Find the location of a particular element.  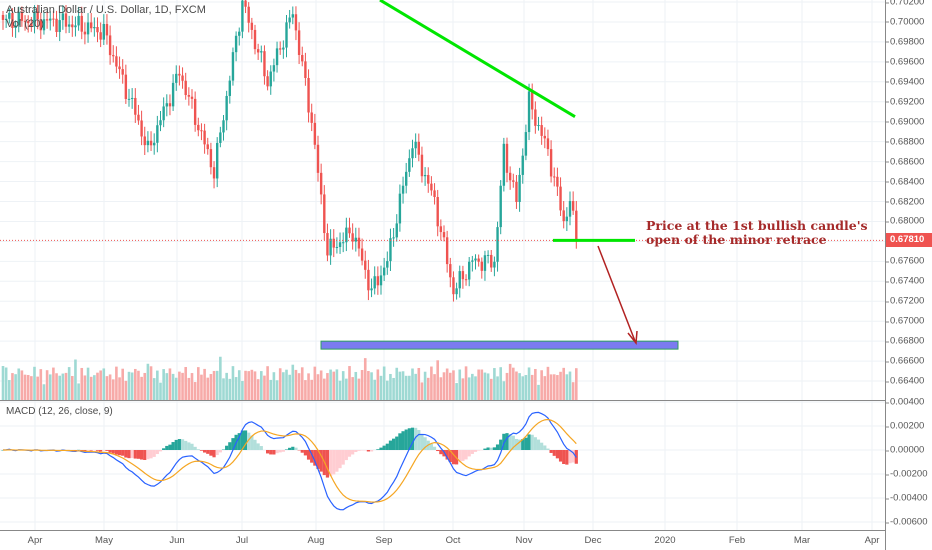

price-tick: 0.69200 is located at coordinates (905, 102).